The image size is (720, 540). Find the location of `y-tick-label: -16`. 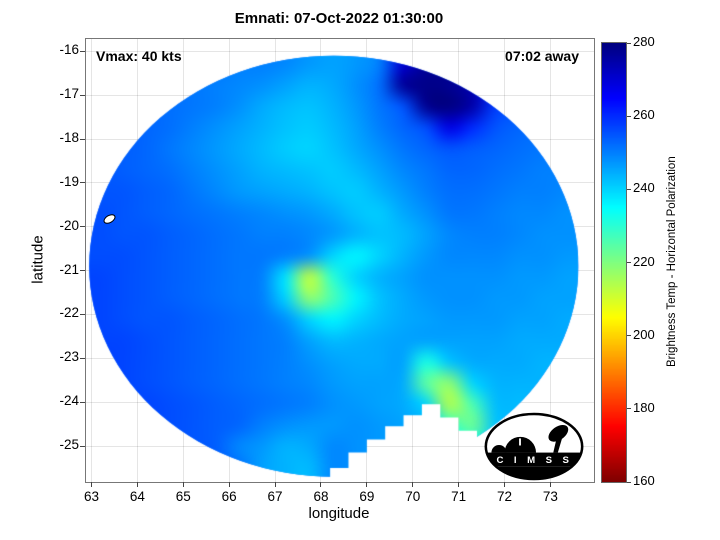

y-tick-label: -16 is located at coordinates (69, 50).